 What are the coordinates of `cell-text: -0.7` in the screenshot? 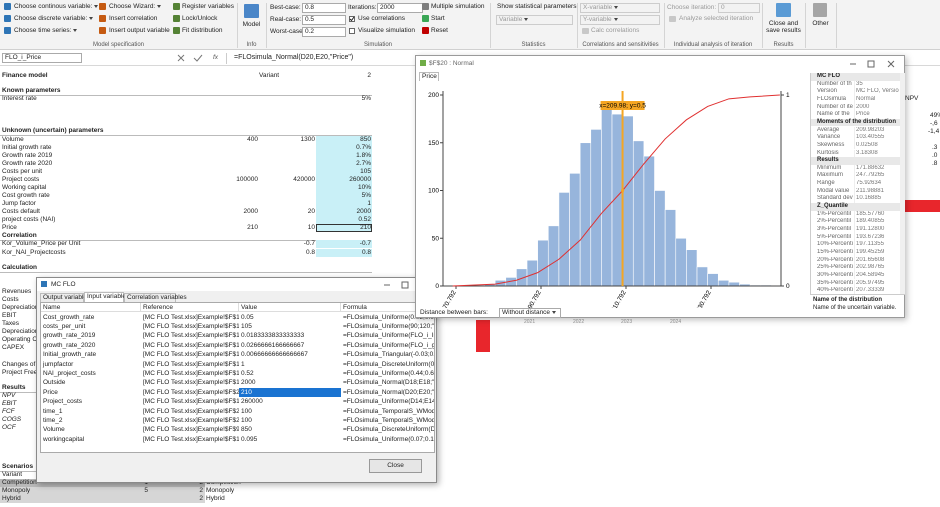 It's located at (309, 243).